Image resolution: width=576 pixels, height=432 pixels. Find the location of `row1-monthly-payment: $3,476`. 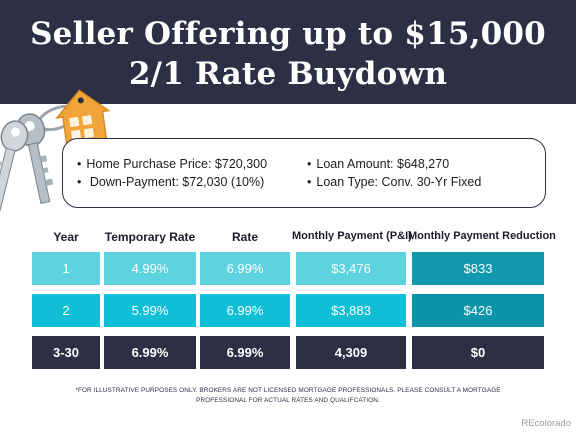

row1-monthly-payment: $3,476 is located at coordinates (351, 268).